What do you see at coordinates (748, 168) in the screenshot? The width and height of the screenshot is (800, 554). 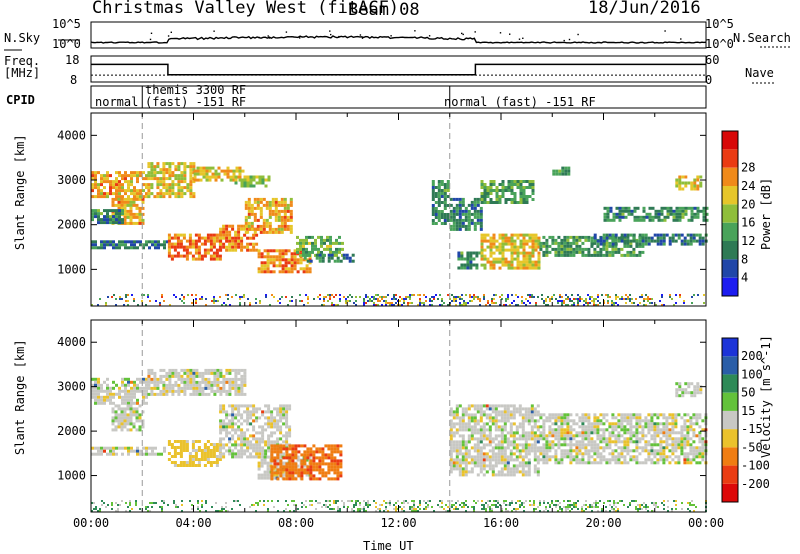 I see `power-colorbar-tick: 28` at bounding box center [748, 168].